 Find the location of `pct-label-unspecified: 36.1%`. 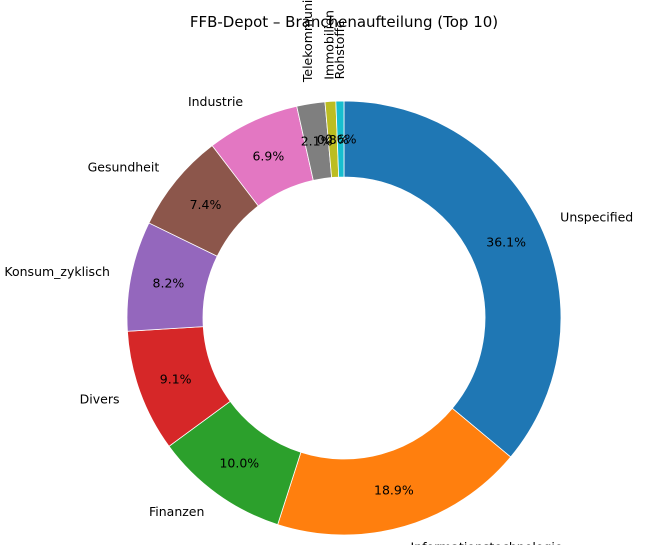

pct-label-unspecified: 36.1% is located at coordinates (506, 242).